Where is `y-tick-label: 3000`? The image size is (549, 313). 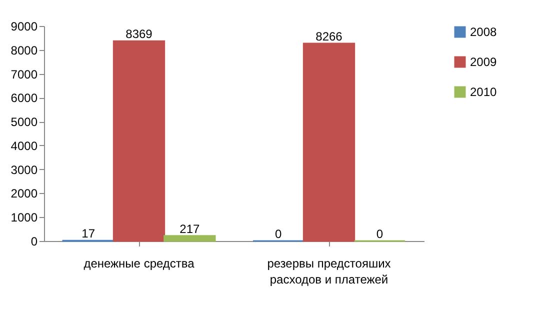 y-tick-label: 3000 is located at coordinates (24, 169).